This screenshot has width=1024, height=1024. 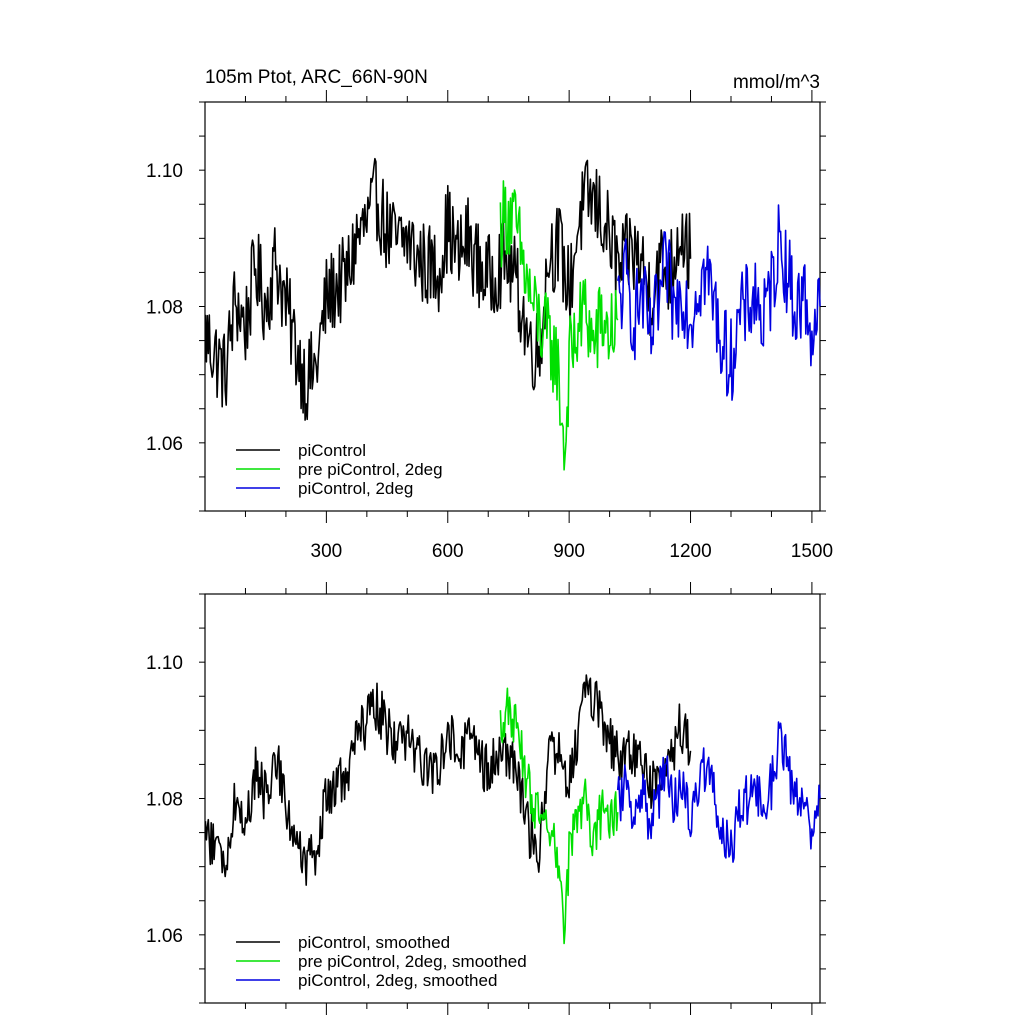 I want to click on legend-label-0: piControl, smoothed, so click(x=374, y=942).